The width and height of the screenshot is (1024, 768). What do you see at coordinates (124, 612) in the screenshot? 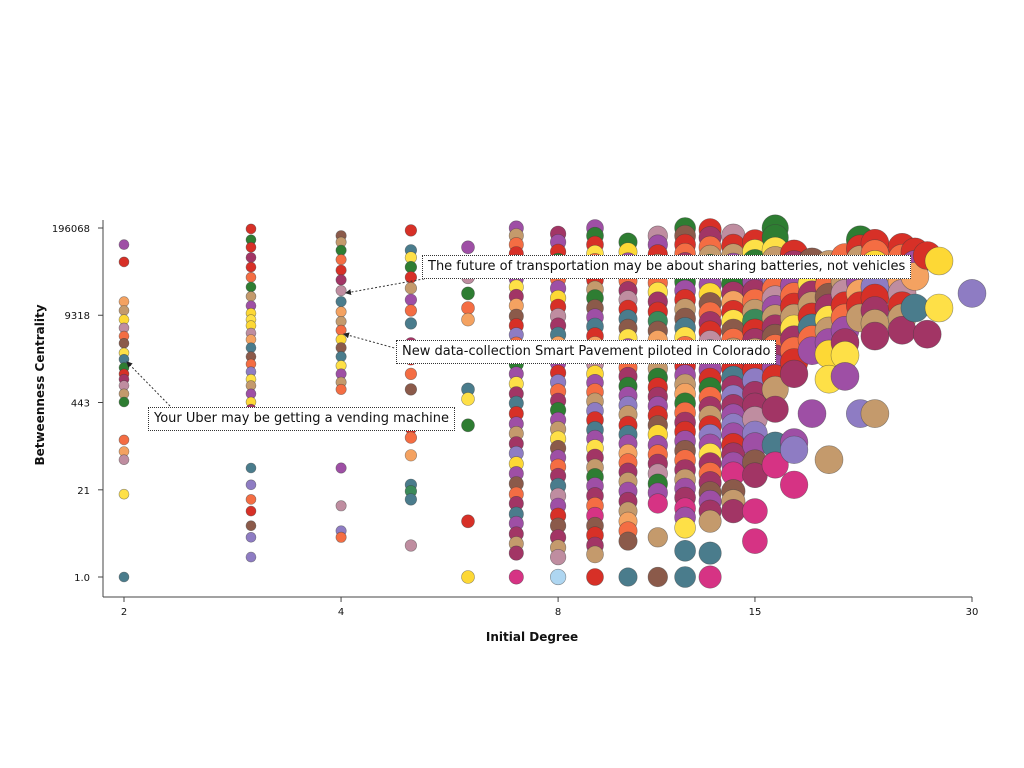
I see `x-tick-label: 2` at bounding box center [124, 612].